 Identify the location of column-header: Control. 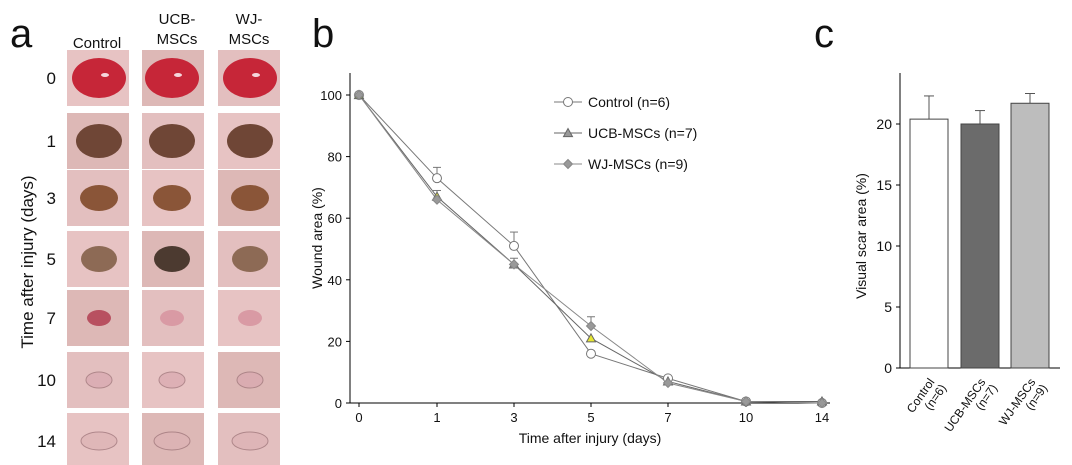
(97, 43).